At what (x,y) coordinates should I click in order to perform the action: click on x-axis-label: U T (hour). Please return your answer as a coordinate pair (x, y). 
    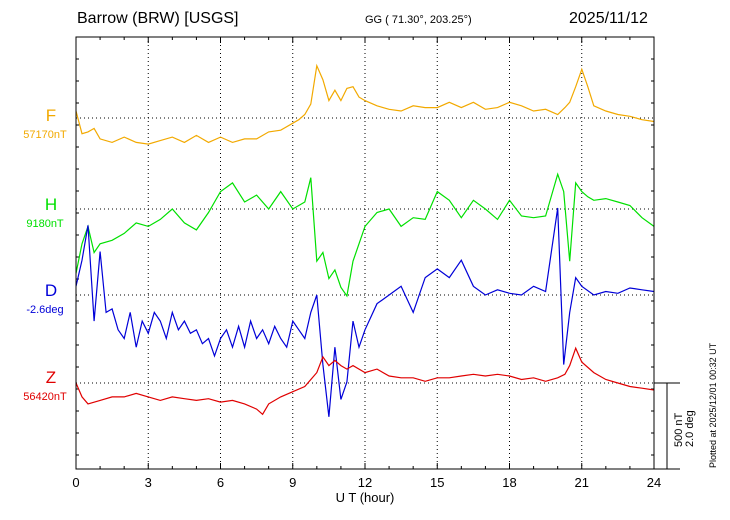
    Looking at the image, I should click on (365, 497).